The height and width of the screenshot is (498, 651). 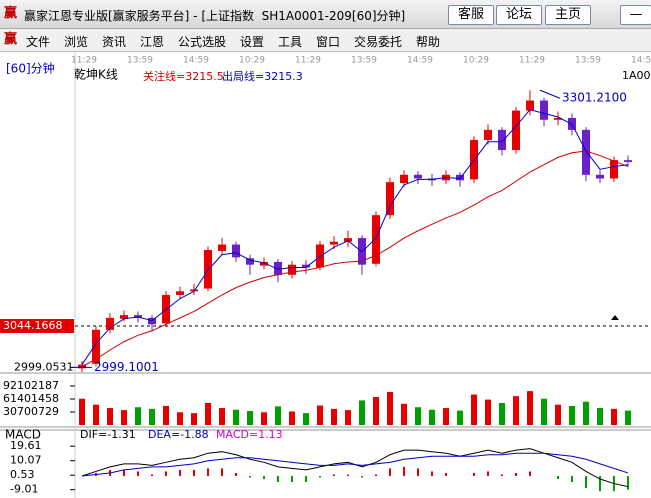 What do you see at coordinates (11, 39) in the screenshot?
I see `menu-icon: 赢` at bounding box center [11, 39].